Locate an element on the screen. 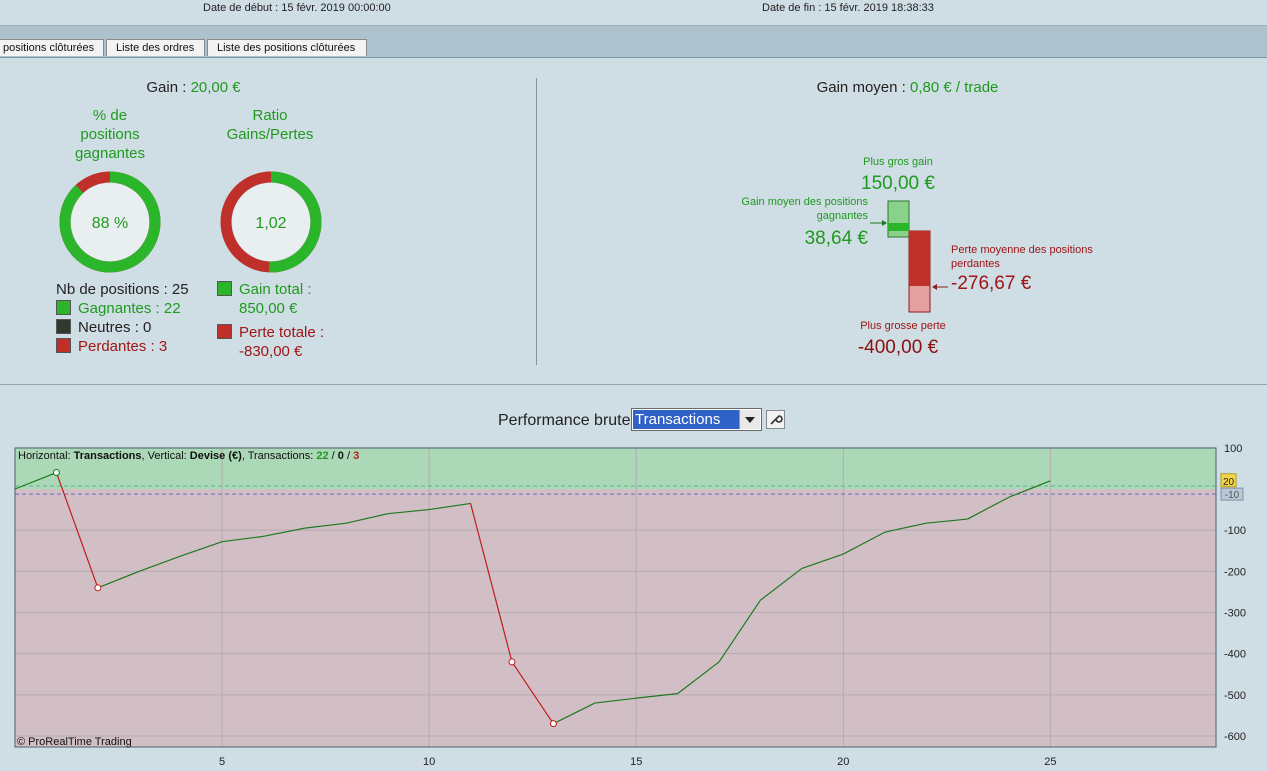 This screenshot has width=1267, height=771. y-tick-label--200: -200 is located at coordinates (1235, 572).